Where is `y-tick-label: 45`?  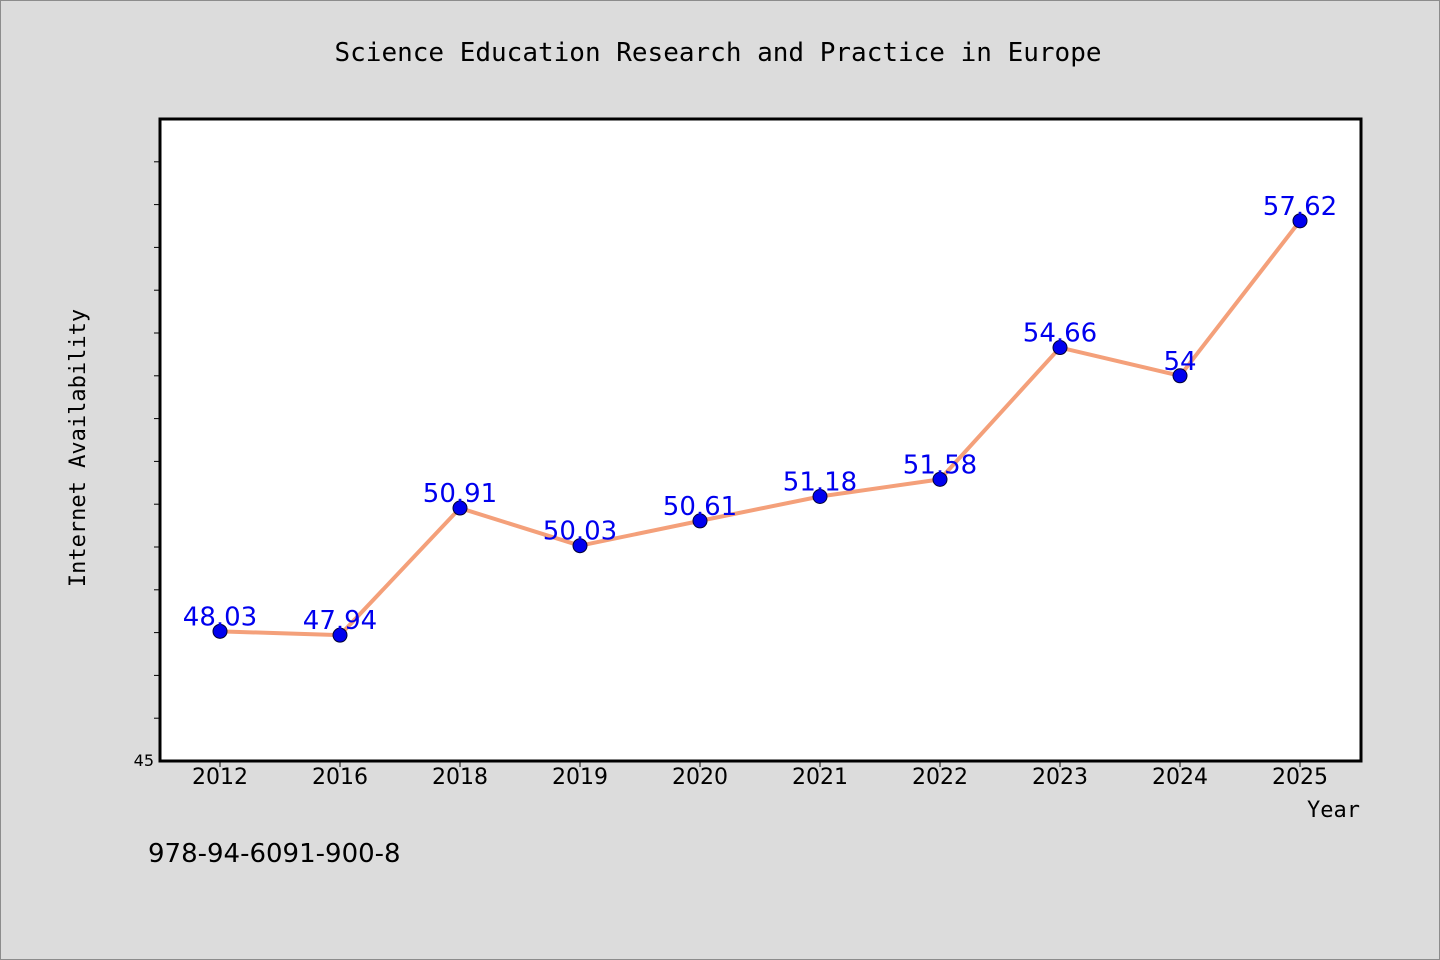 y-tick-label: 45 is located at coordinates (144, 760).